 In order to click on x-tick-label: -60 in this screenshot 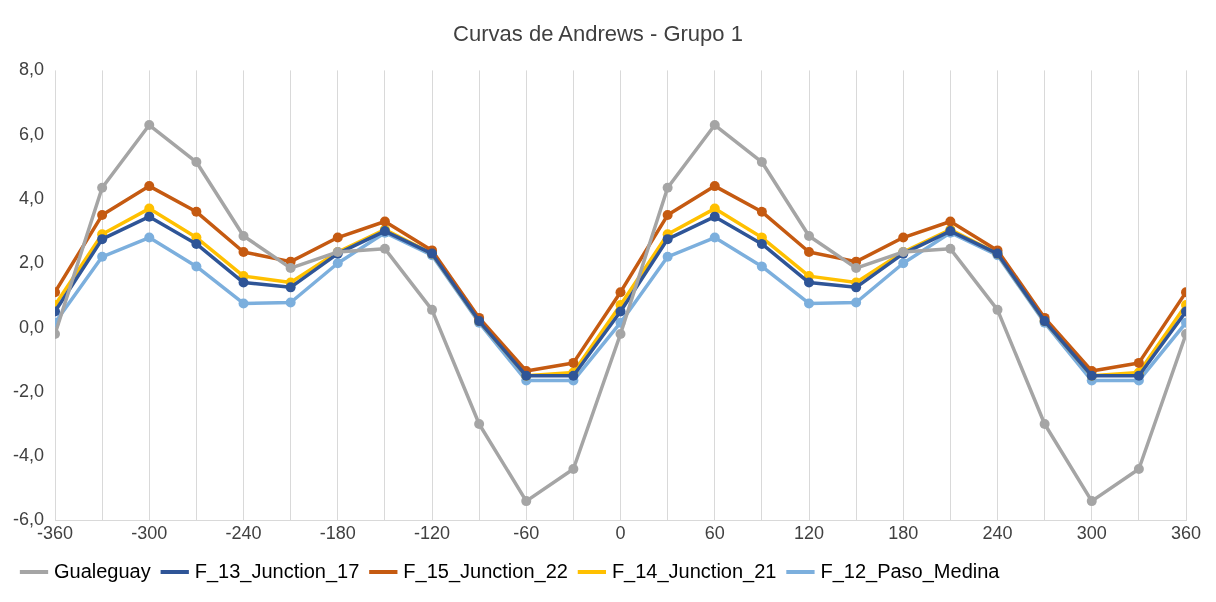, I will do `click(526, 533)`.